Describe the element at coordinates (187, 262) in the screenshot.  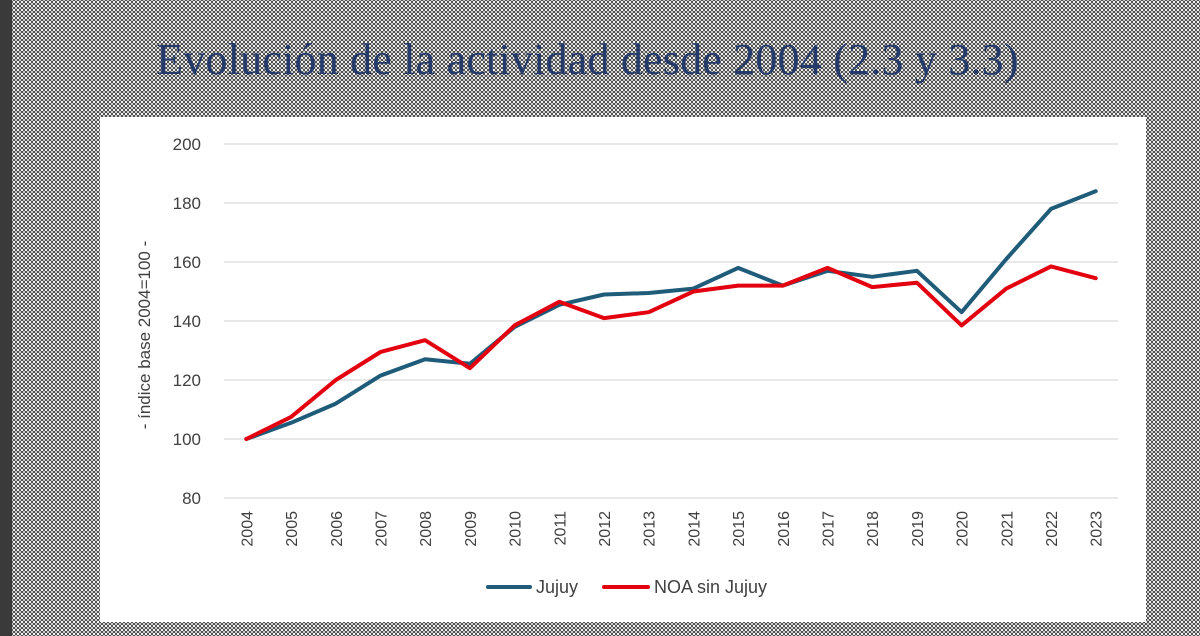
I see `y-tick-label: 160` at that location.